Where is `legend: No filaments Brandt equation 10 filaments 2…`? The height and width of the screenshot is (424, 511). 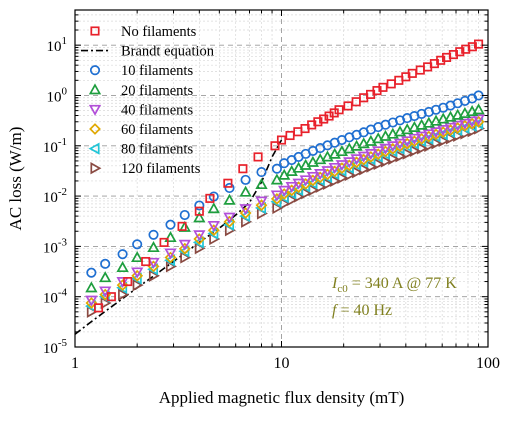
legend: No filaments Brandt equation 10 filaments 2… is located at coordinates (148, 100).